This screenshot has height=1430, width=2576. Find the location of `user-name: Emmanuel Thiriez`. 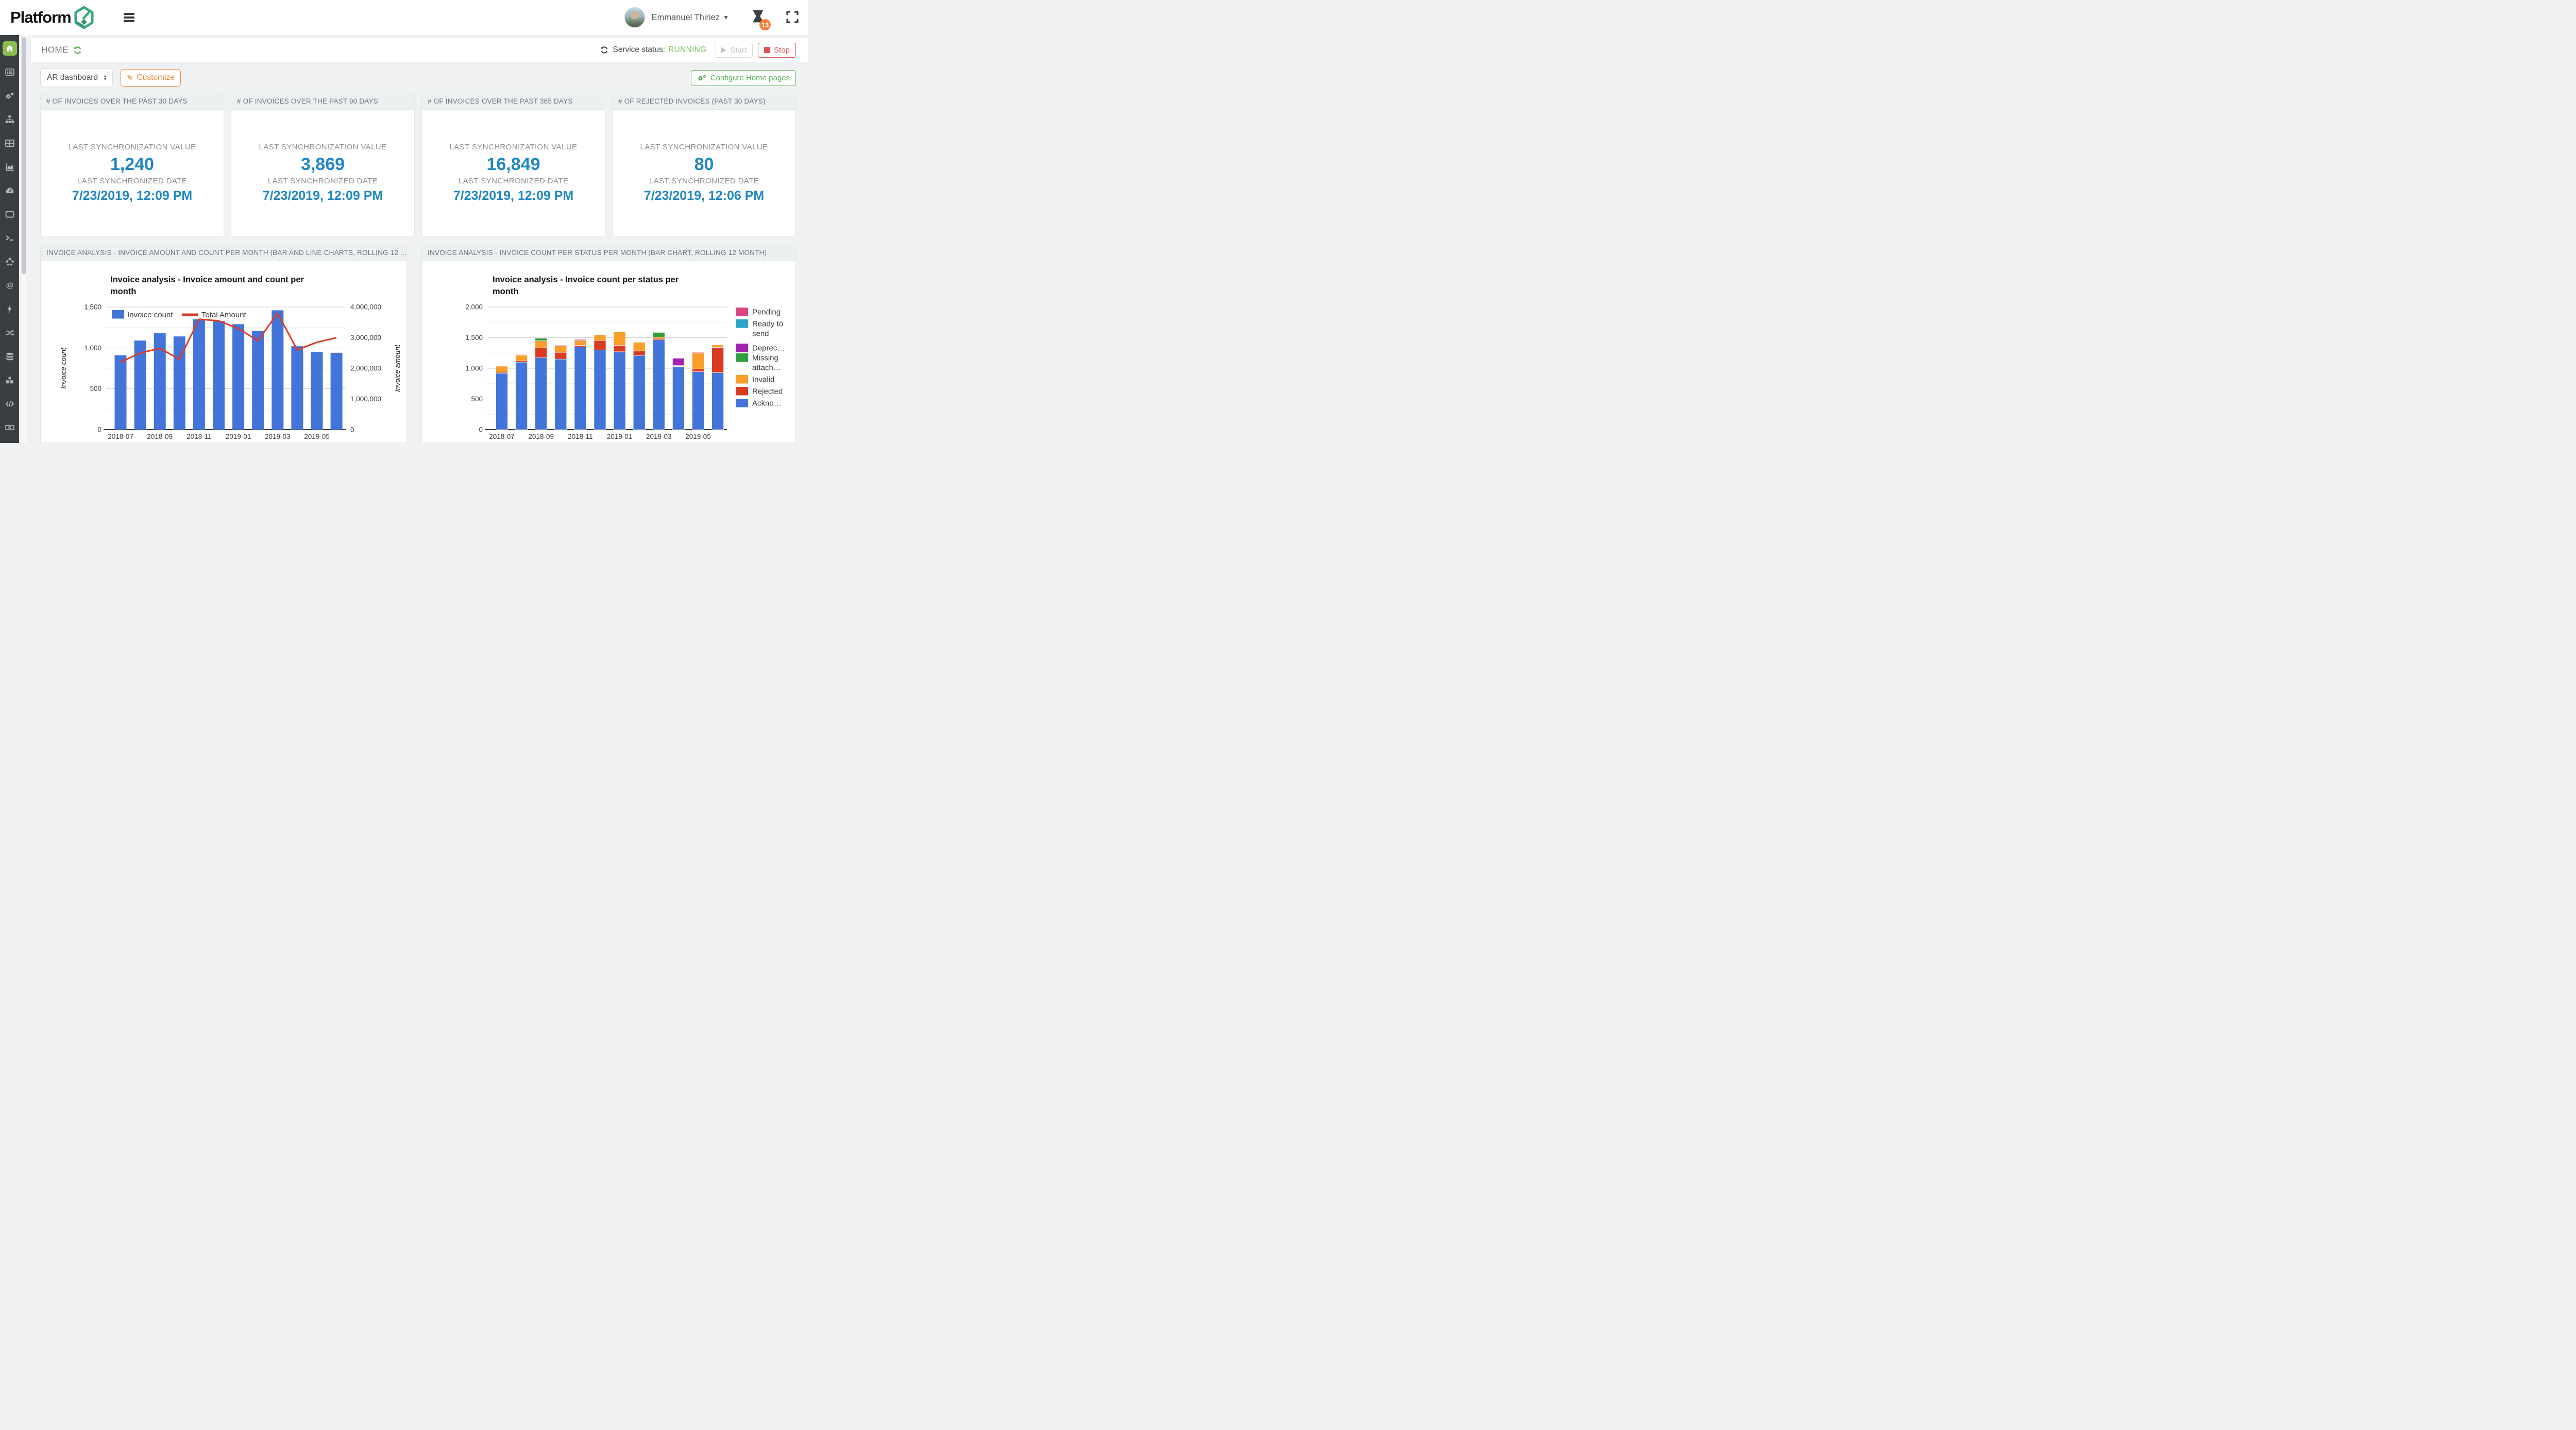

user-name: Emmanuel Thiriez is located at coordinates (685, 17).